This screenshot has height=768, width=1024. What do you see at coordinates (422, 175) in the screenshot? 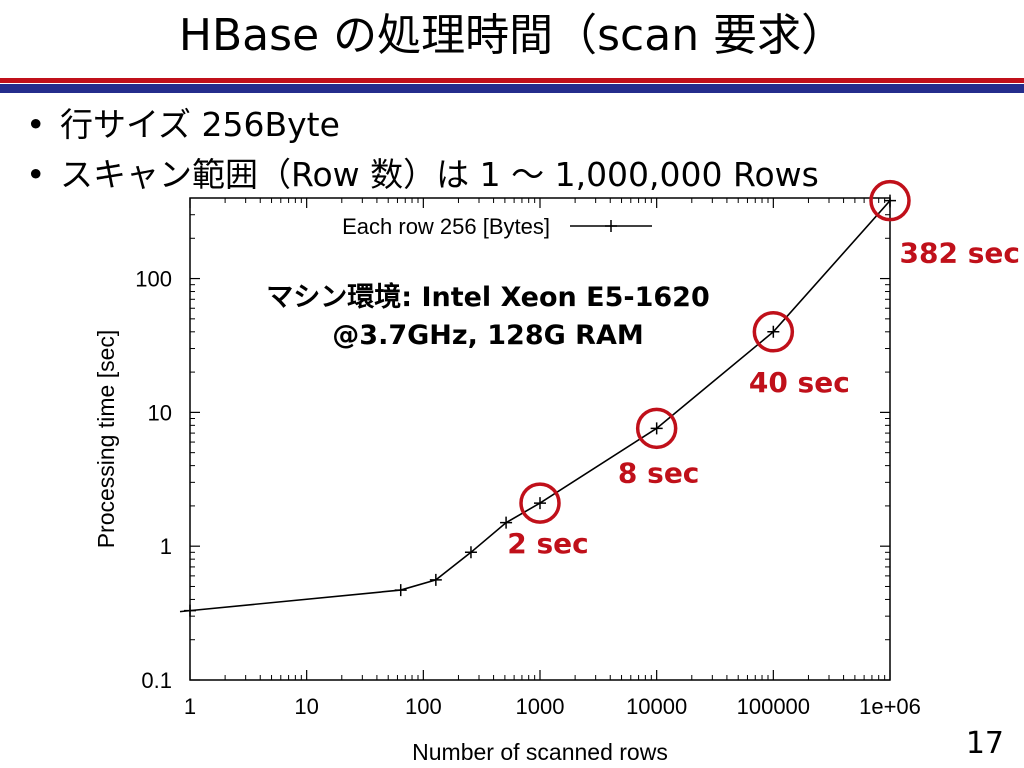
I see `bullet-scan-range: スキャン範囲（Row 数）は 1 ～ 1,000,000 Rows` at bounding box center [422, 175].